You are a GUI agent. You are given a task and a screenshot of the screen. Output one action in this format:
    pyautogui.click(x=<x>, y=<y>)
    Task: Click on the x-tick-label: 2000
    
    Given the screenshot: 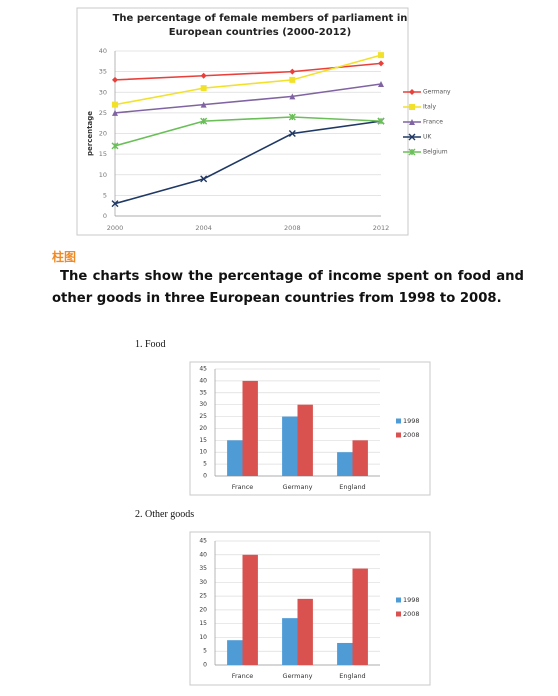 What is the action you would take?
    pyautogui.click(x=115, y=228)
    